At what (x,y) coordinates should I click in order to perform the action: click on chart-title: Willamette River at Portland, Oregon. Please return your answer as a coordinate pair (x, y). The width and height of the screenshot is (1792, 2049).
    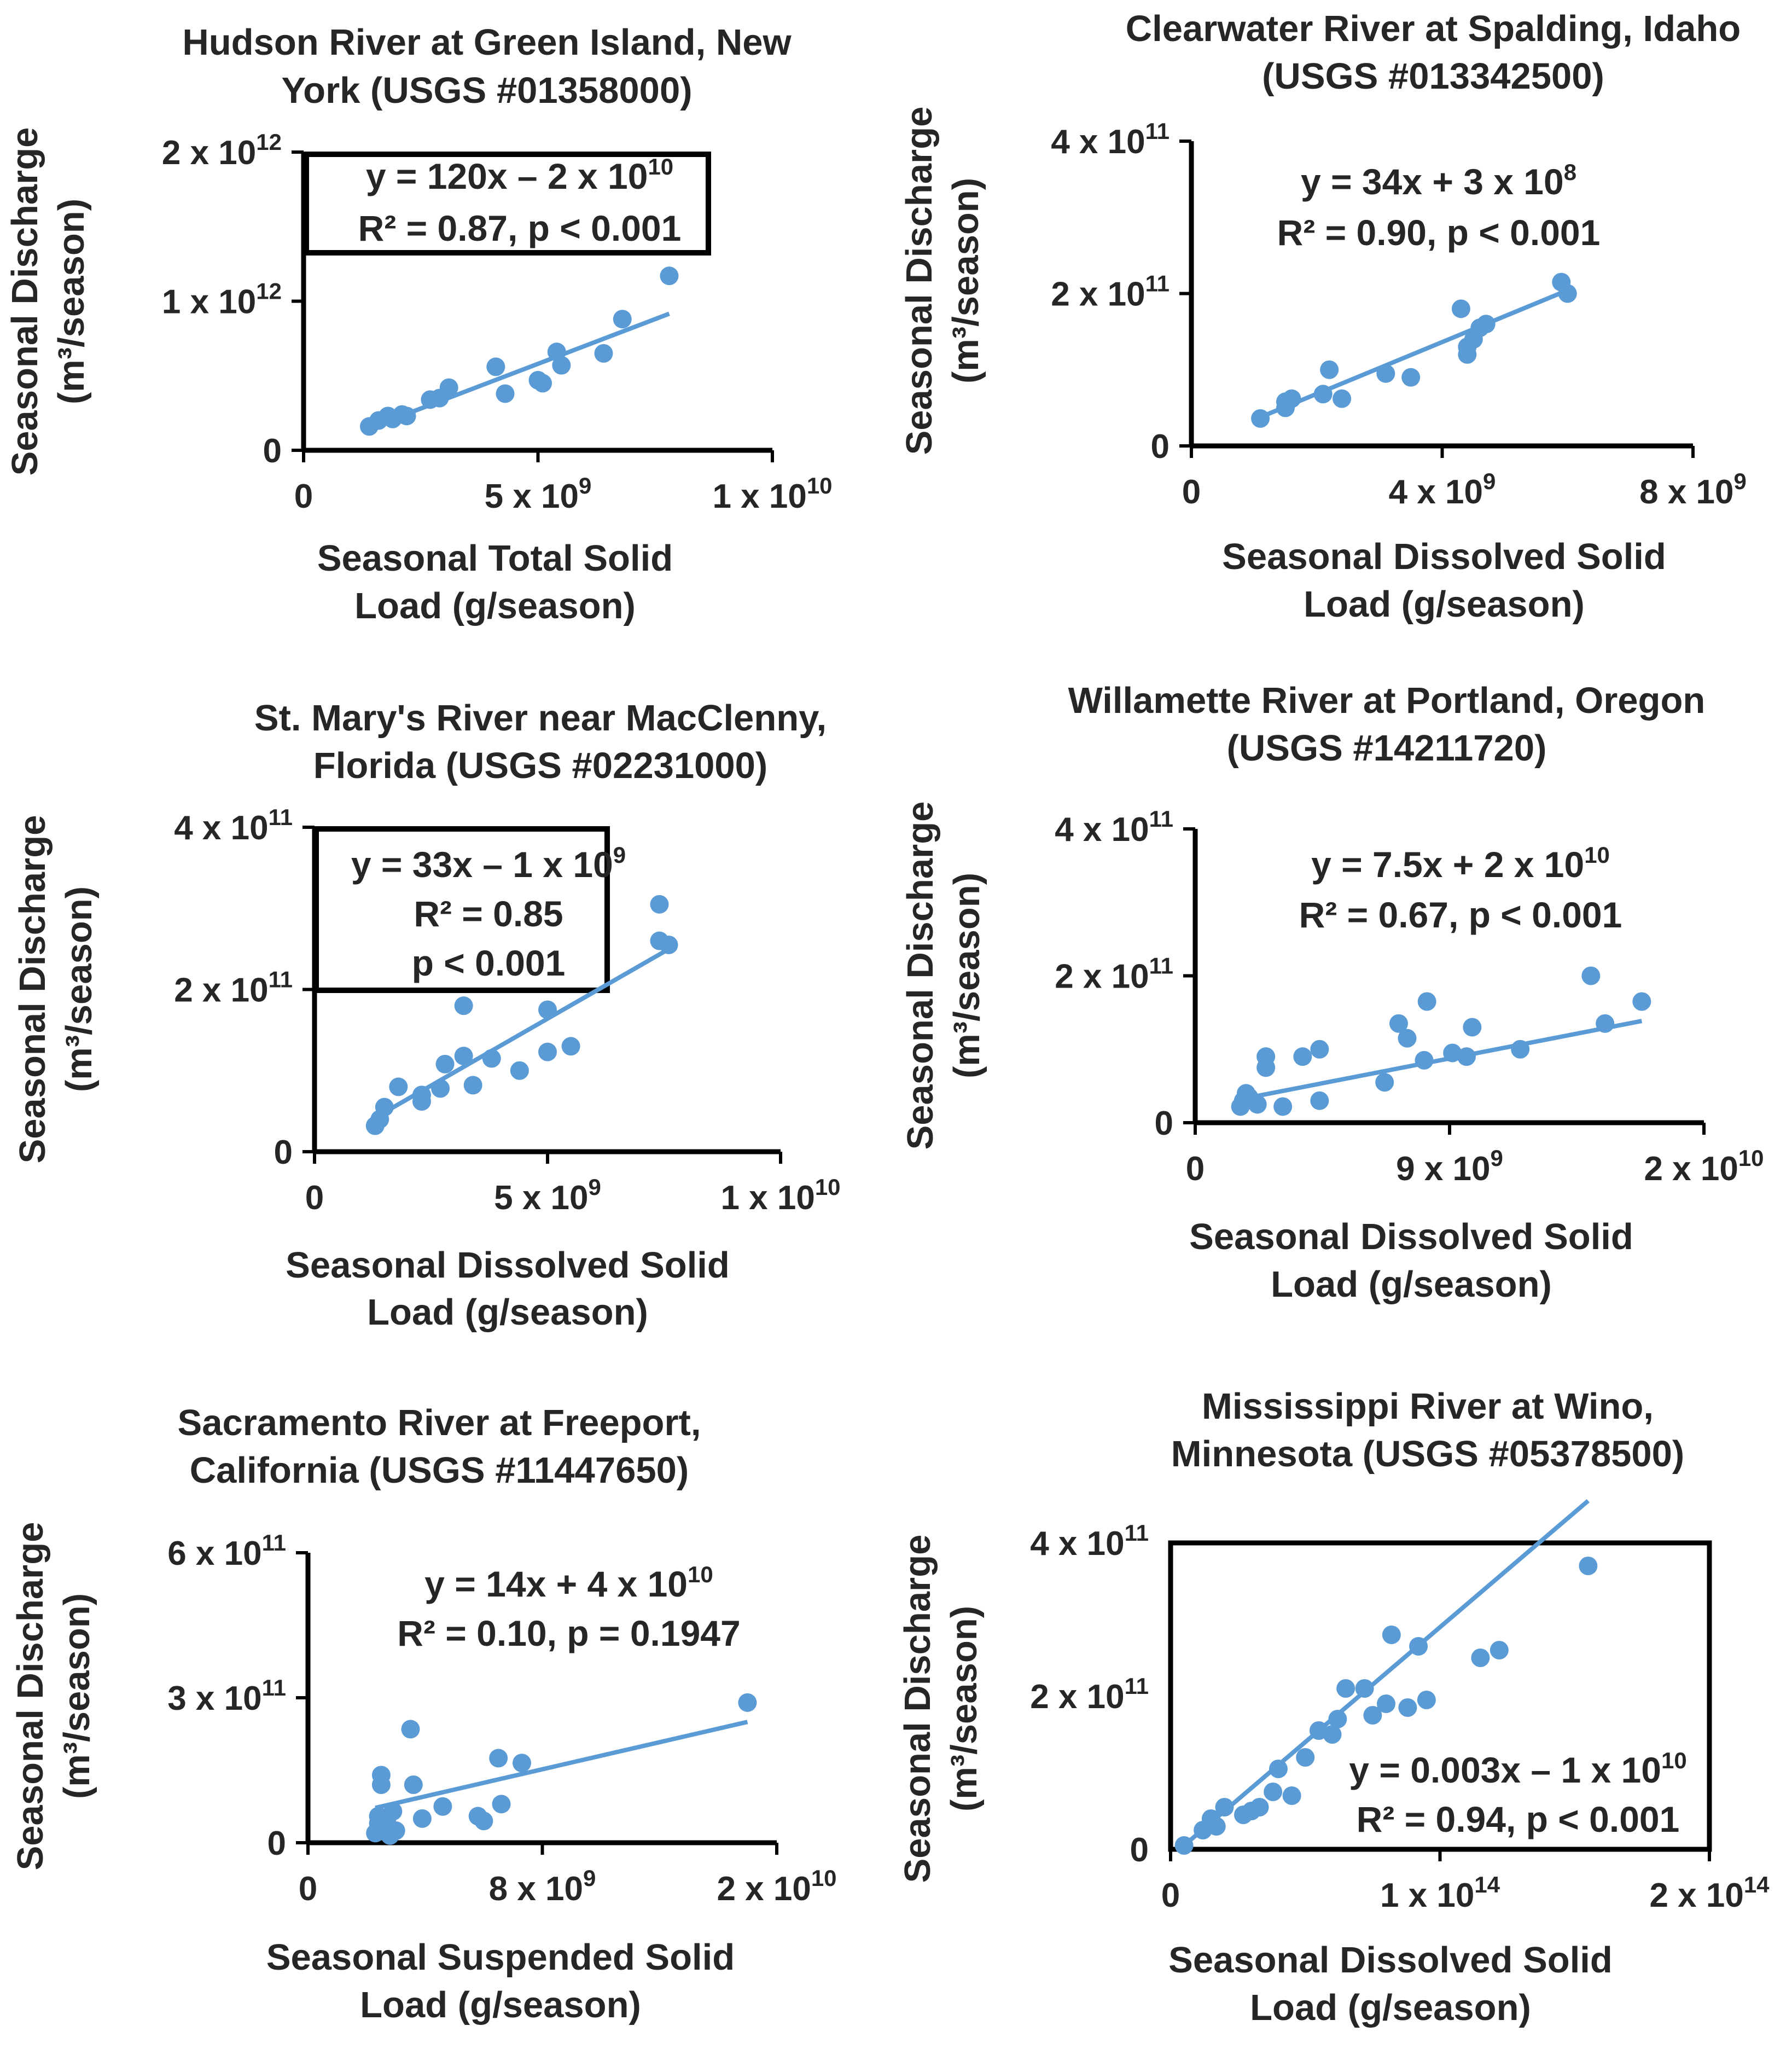
    Looking at the image, I should click on (1387, 700).